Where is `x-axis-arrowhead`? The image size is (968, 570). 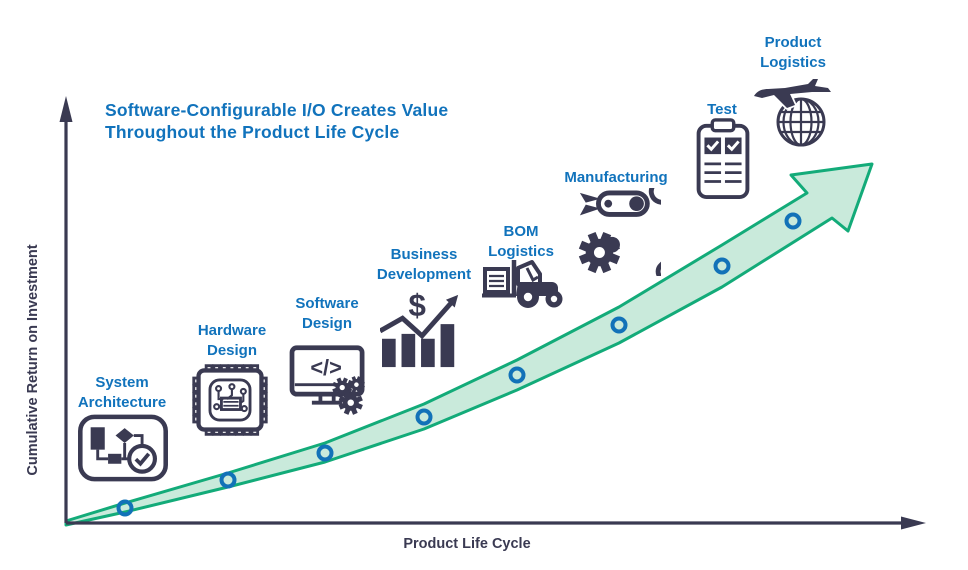
x-axis-arrowhead is located at coordinates (913, 523).